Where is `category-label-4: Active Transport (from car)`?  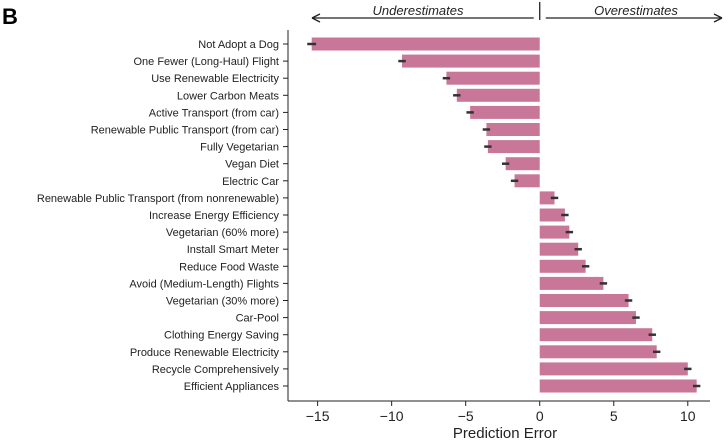 category-label-4: Active Transport (from car) is located at coordinates (214, 113).